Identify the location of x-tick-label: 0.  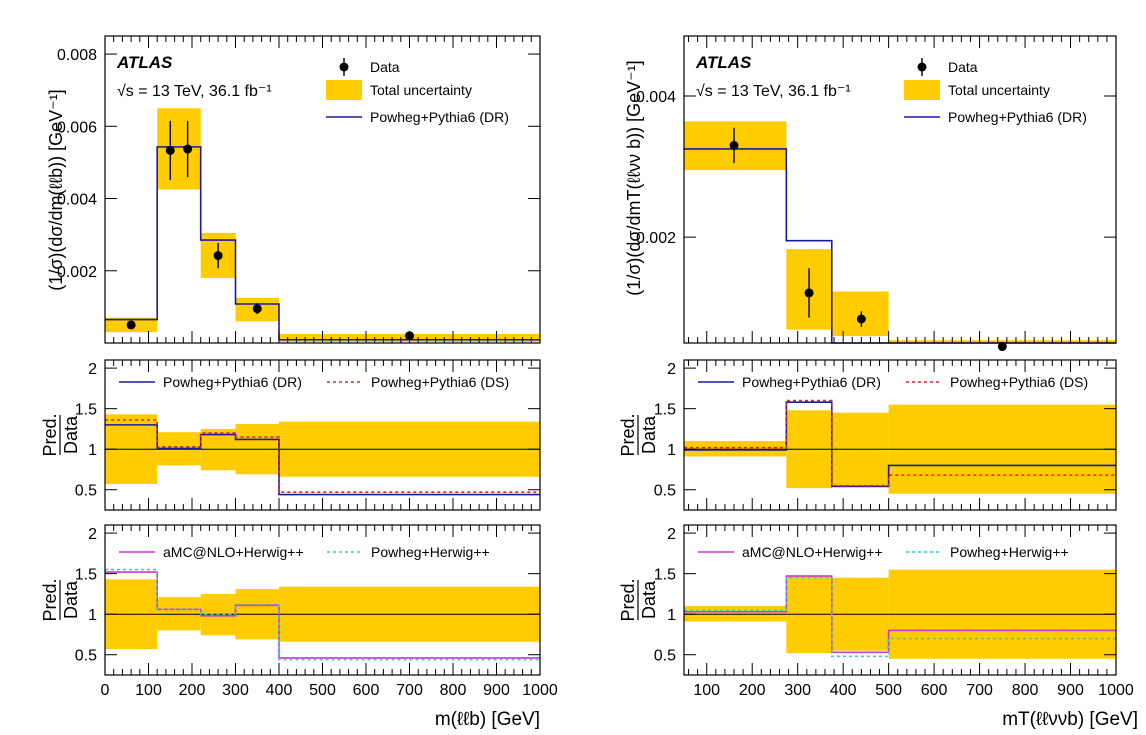
(105, 690).